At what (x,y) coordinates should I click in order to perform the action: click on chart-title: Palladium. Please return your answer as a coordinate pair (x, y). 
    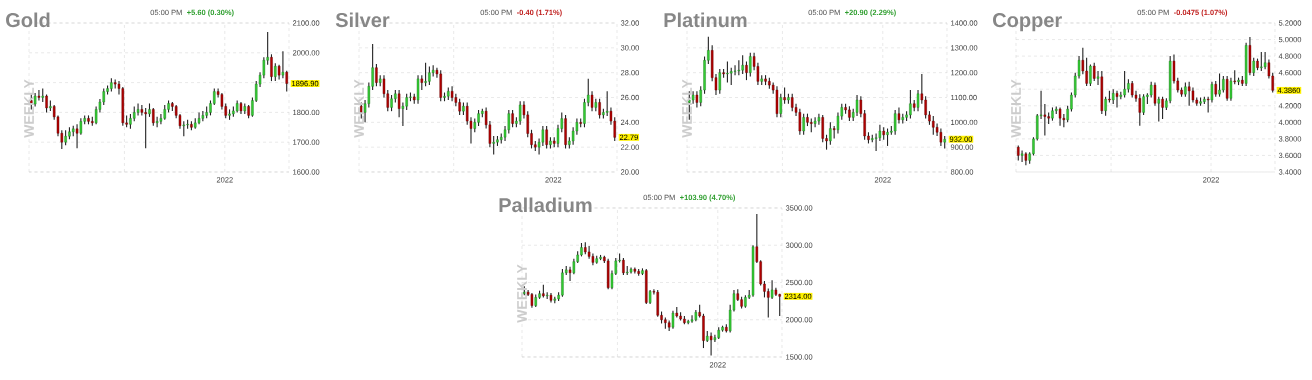
    Looking at the image, I should click on (545, 205).